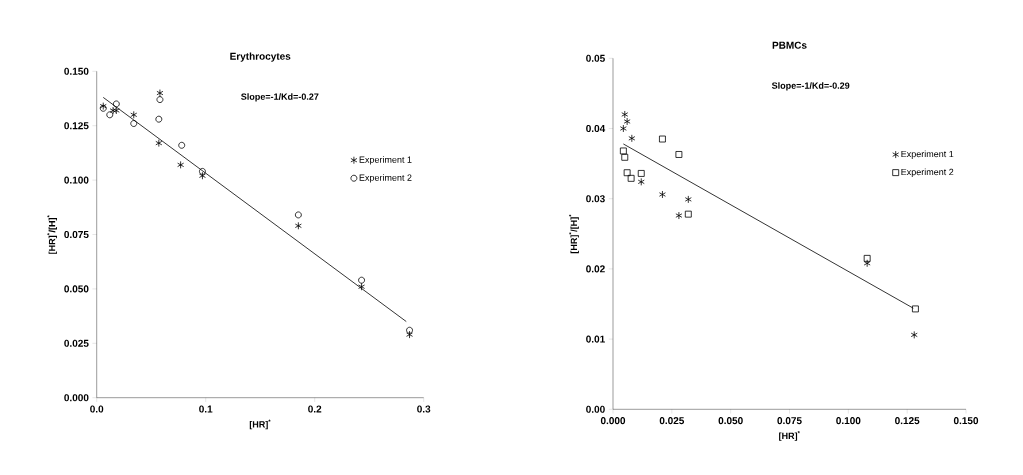 Image resolution: width=1023 pixels, height=475 pixels. I want to click on y-tick-label: 0.050, so click(76, 289).